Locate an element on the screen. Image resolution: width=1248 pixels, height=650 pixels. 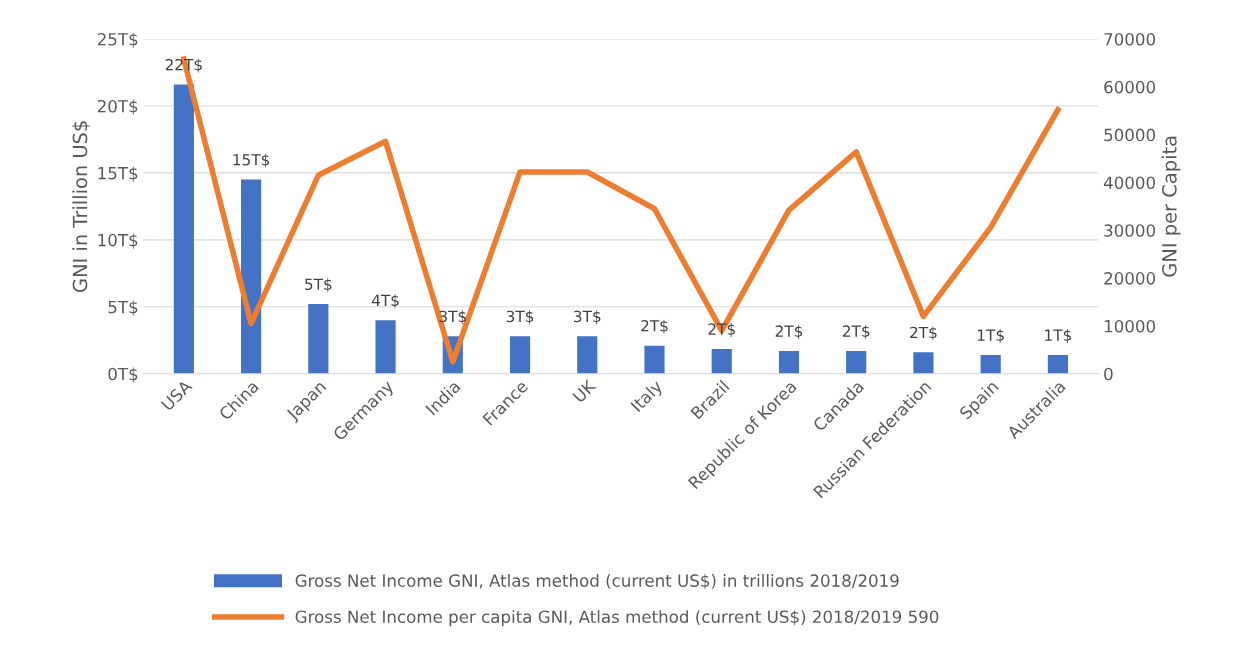
data-label: 5T$ is located at coordinates (318, 285).